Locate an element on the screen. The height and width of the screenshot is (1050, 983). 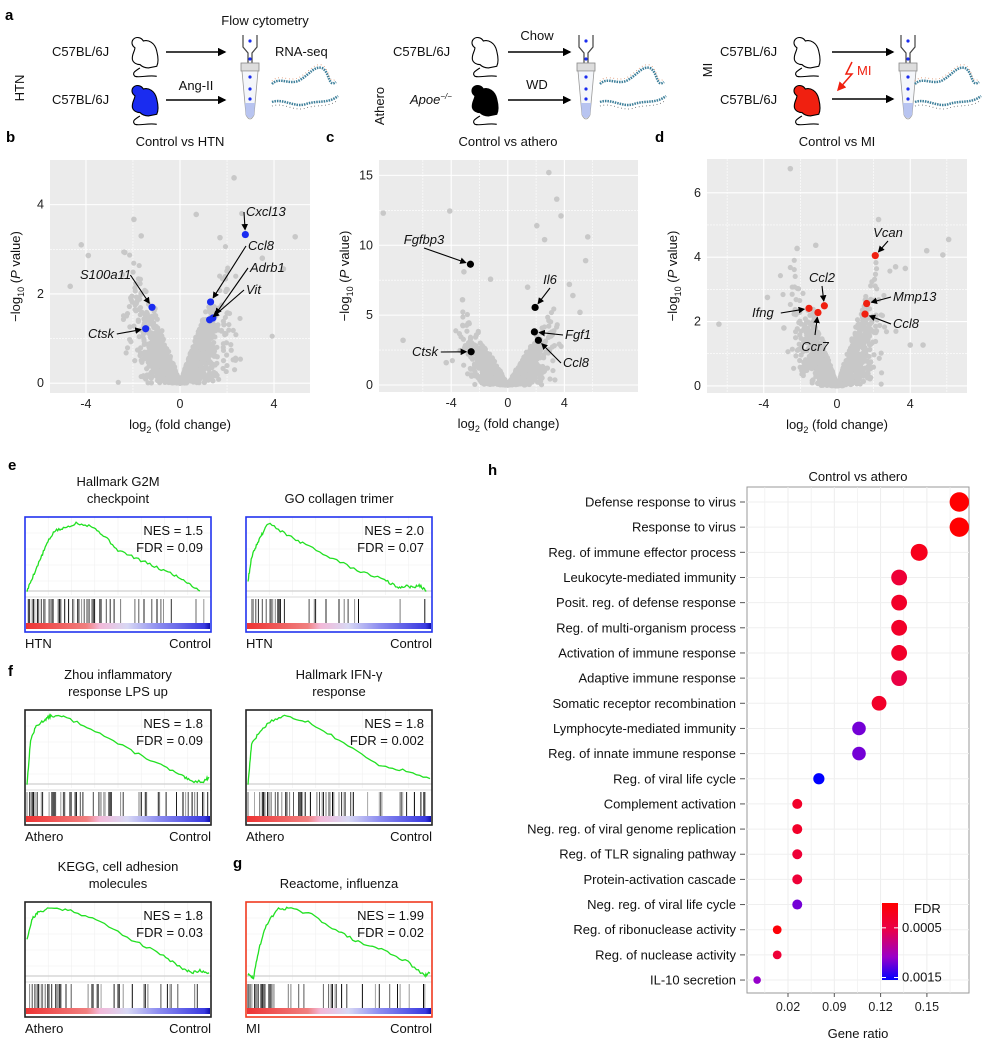
gene-label: Cxcl13 is located at coordinates (266, 211).